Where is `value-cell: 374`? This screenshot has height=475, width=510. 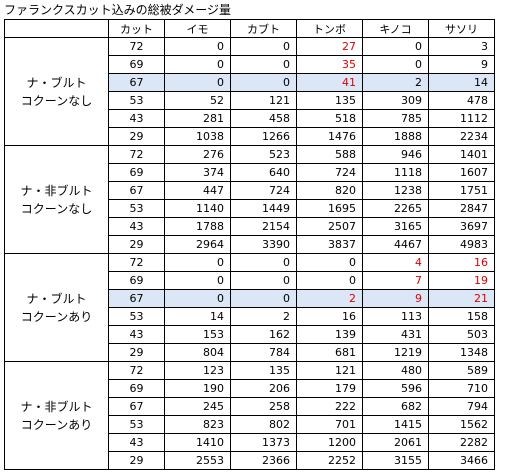 value-cell: 374 is located at coordinates (197, 172).